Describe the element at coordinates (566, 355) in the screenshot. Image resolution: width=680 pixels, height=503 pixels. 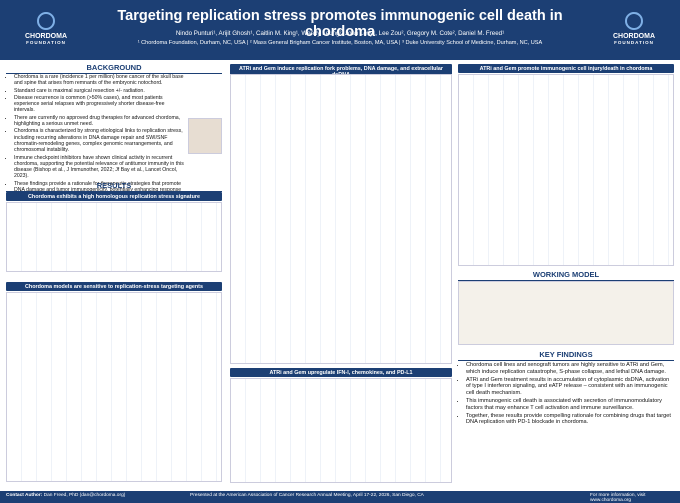
I see `section-heading: KEY FINDINGS` at that location.